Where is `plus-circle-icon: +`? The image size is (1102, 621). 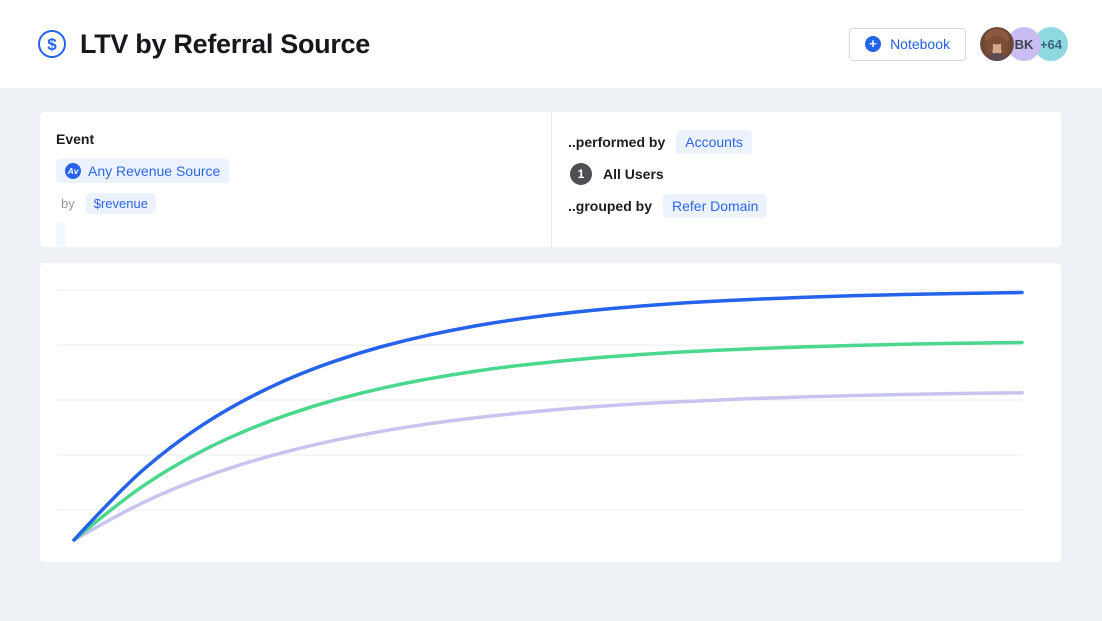 plus-circle-icon: + is located at coordinates (873, 44).